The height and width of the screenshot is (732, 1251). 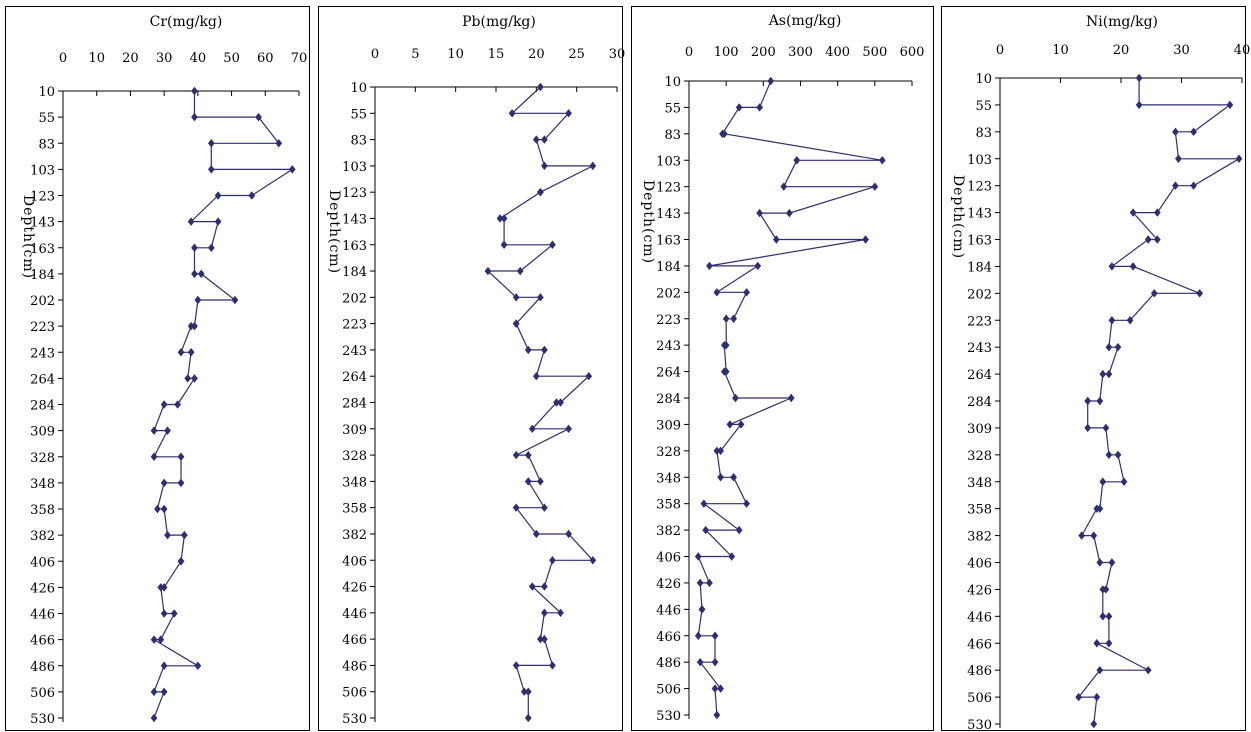 I want to click on y-tick-label: 382, so click(x=354, y=535).